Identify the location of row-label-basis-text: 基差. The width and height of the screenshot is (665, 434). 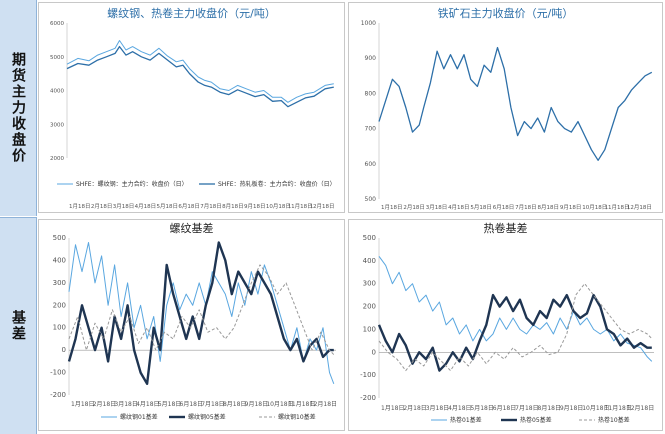
(18, 326).